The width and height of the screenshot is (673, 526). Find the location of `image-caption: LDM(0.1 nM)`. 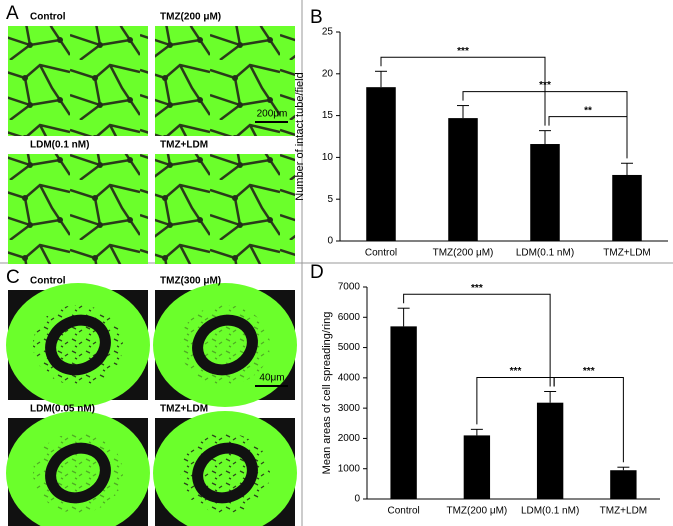

image-caption: LDM(0.1 nM) is located at coordinates (59, 145).